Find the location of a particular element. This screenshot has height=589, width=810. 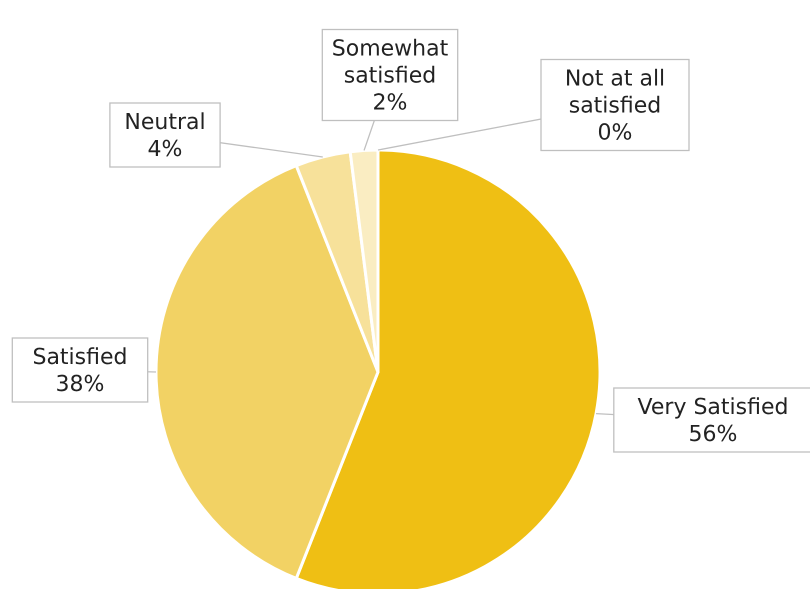

slice-label: Neutral is located at coordinates (165, 122).